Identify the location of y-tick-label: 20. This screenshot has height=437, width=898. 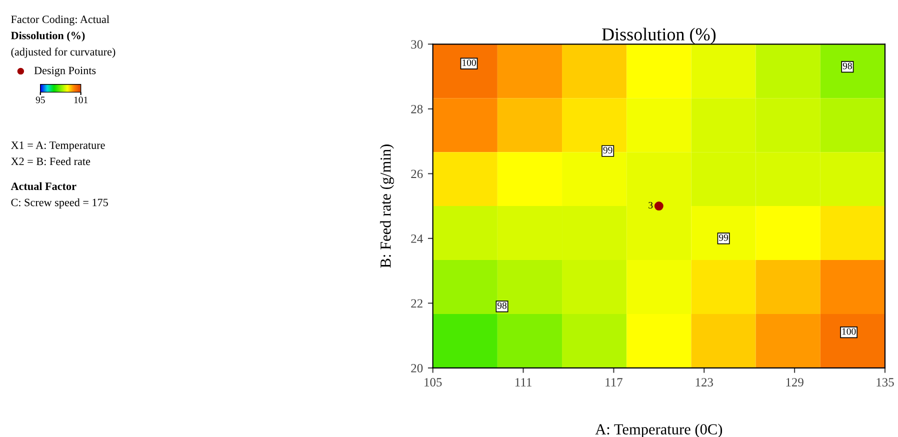
(417, 368).